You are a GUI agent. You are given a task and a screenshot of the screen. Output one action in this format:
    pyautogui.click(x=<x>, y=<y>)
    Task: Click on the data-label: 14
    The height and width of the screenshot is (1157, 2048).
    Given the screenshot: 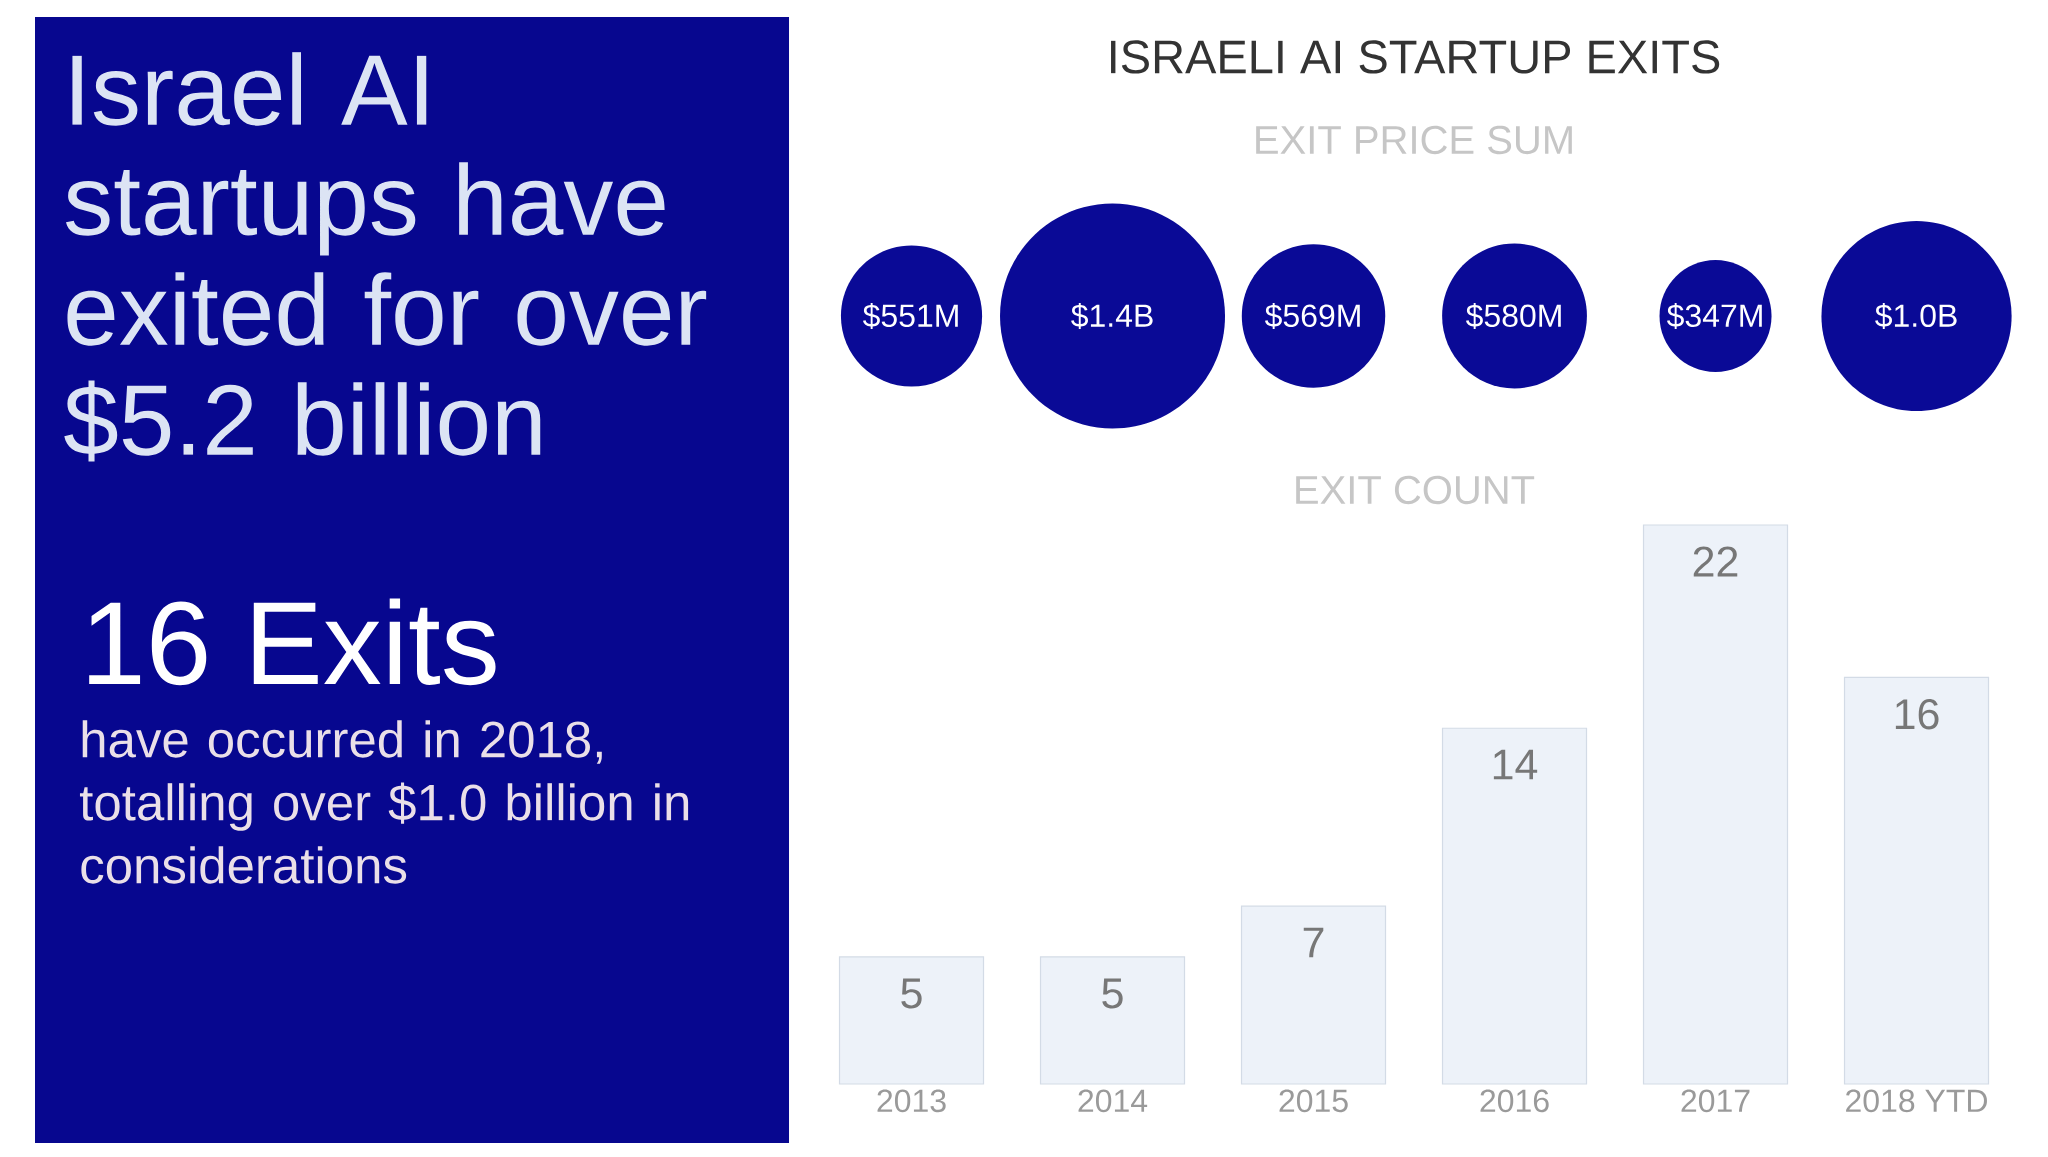 What is the action you would take?
    pyautogui.click(x=1515, y=764)
    